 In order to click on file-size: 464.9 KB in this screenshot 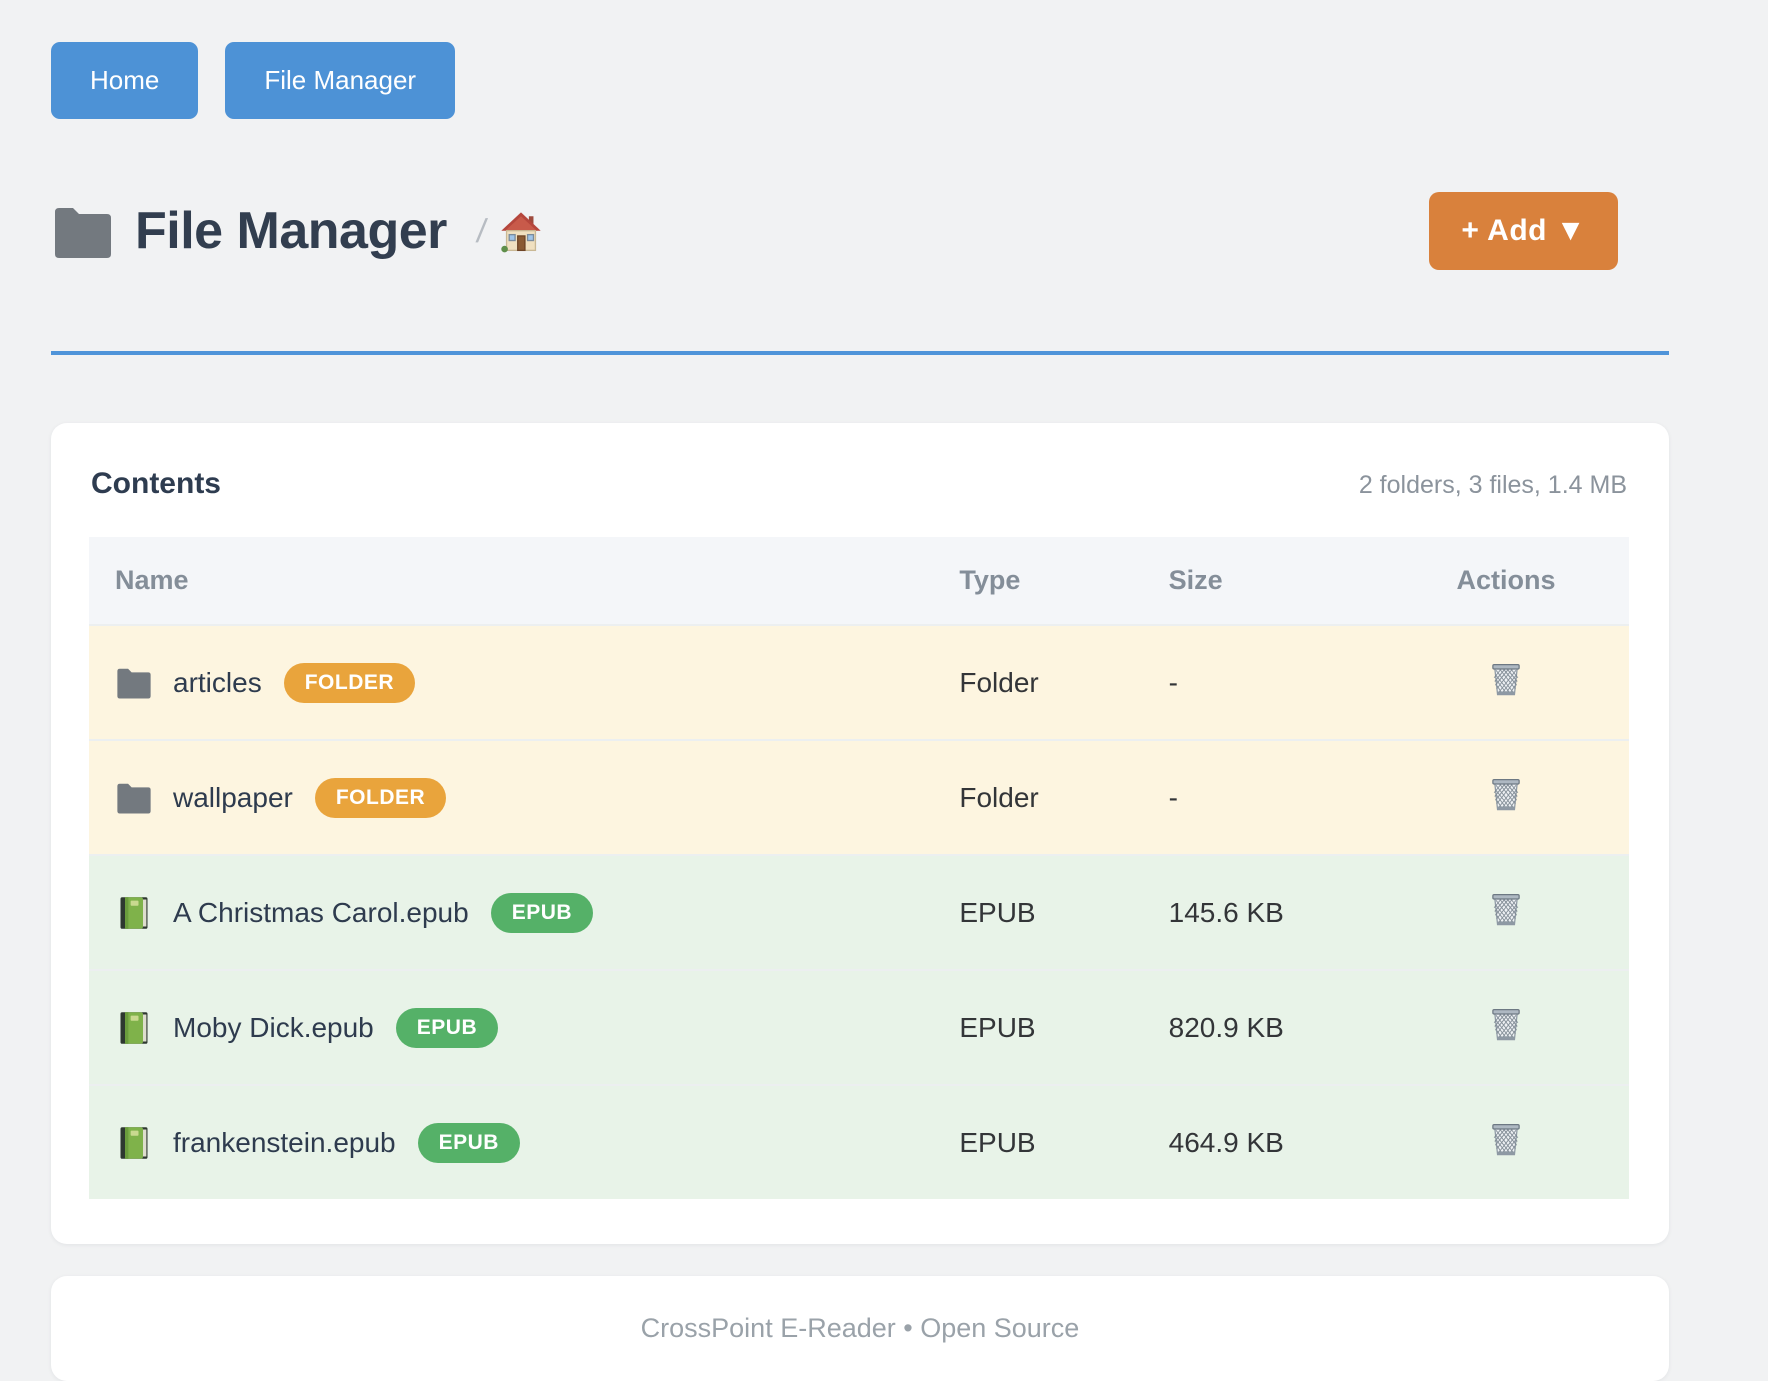, I will do `click(1226, 1142)`.